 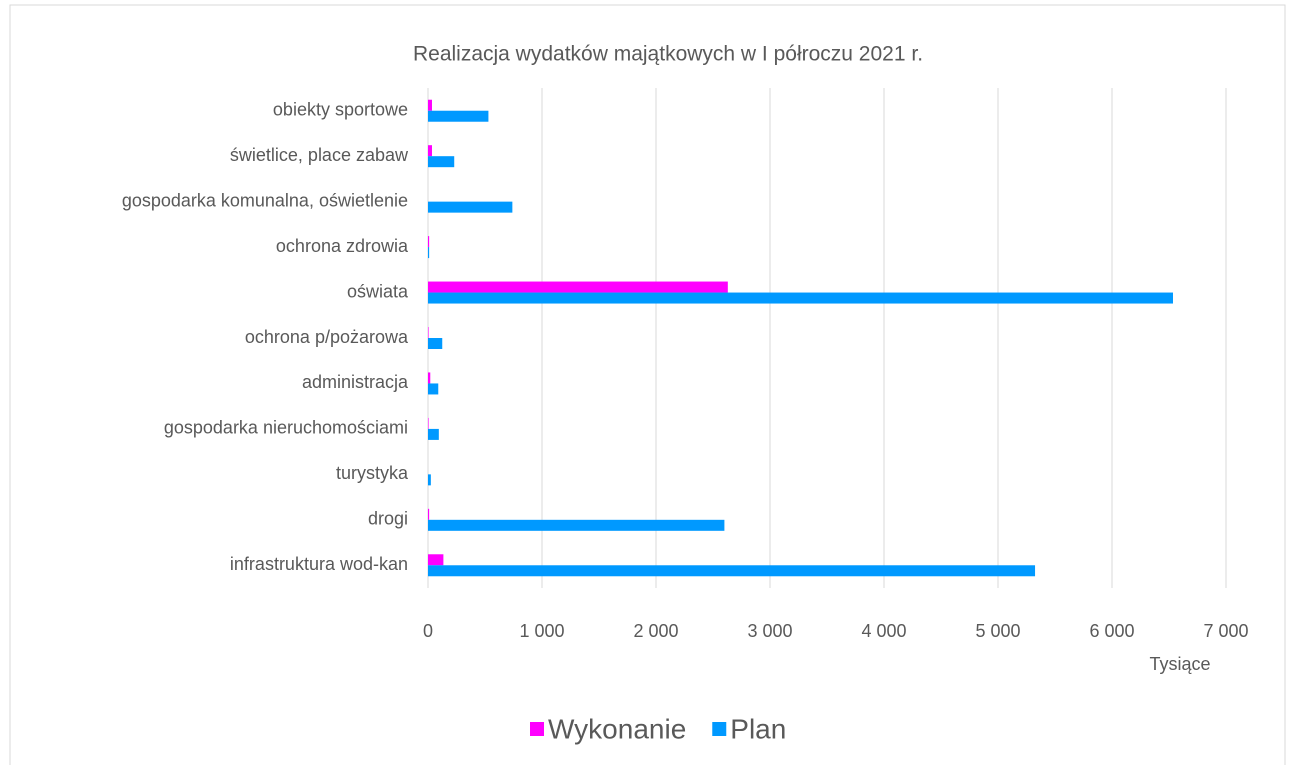 I want to click on x-tick-label: 5 000, so click(x=997, y=631).